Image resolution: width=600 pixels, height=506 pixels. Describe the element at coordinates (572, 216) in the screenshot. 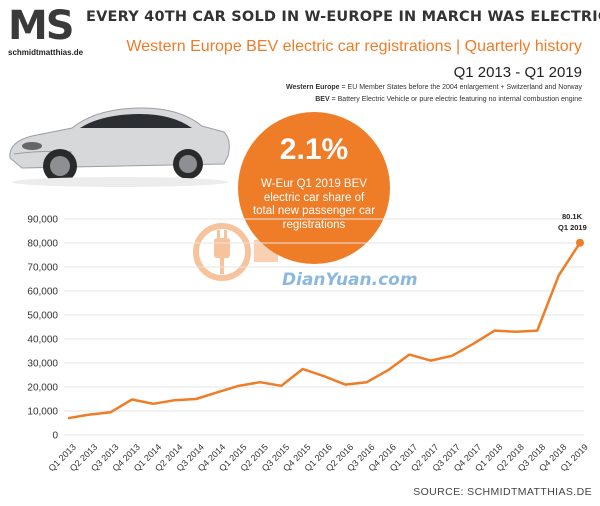

I see `end-value-label: 80.1K` at that location.